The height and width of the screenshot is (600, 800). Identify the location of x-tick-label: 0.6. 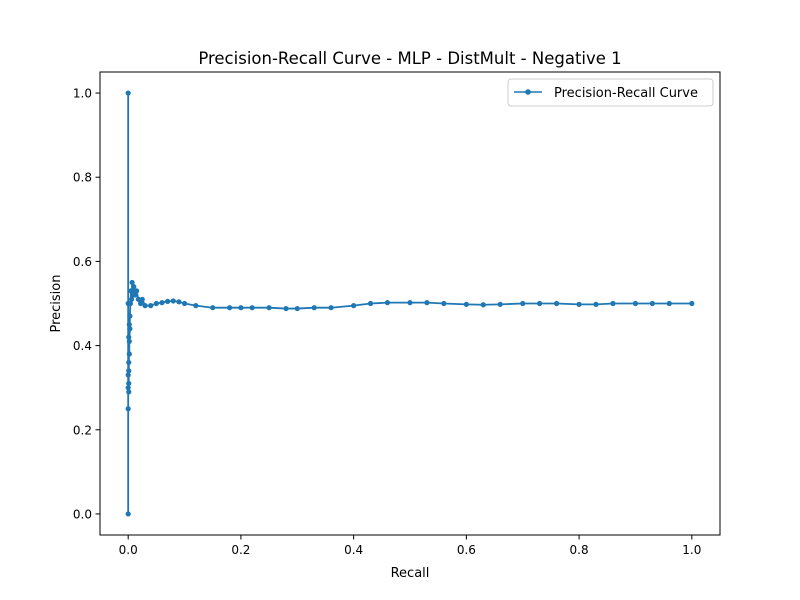
(466, 550).